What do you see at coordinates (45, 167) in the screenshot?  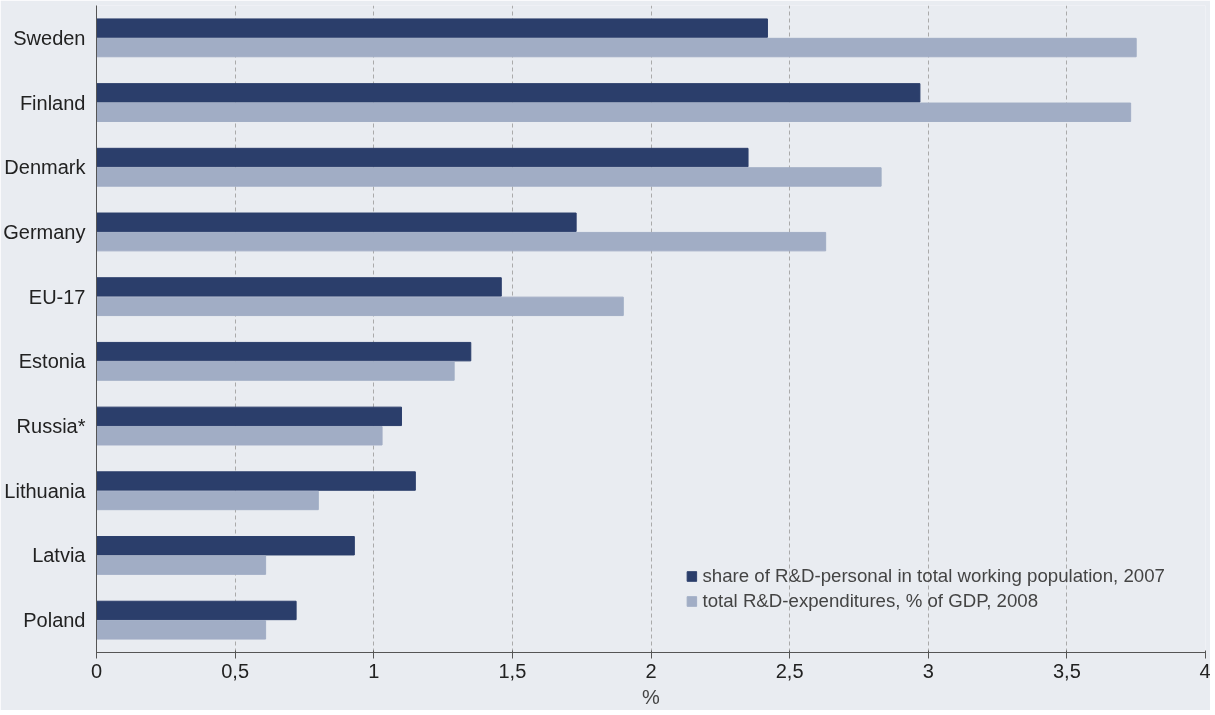 I see `y-tick-label: Denmark` at bounding box center [45, 167].